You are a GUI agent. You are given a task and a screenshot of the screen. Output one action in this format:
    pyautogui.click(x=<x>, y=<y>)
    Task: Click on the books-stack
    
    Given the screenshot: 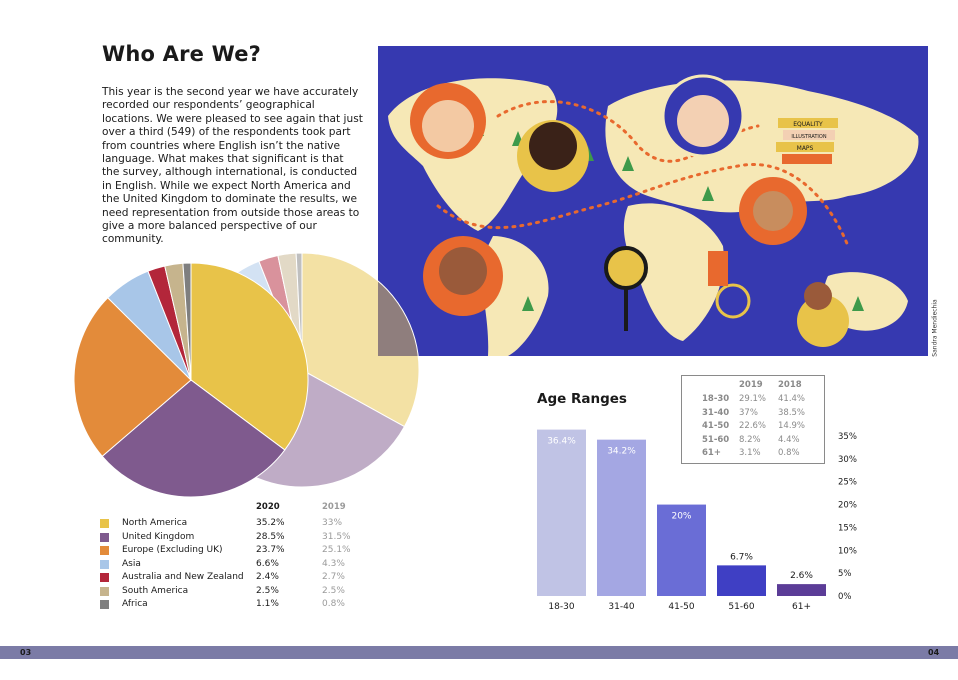 What is the action you would take?
    pyautogui.click(x=807, y=141)
    